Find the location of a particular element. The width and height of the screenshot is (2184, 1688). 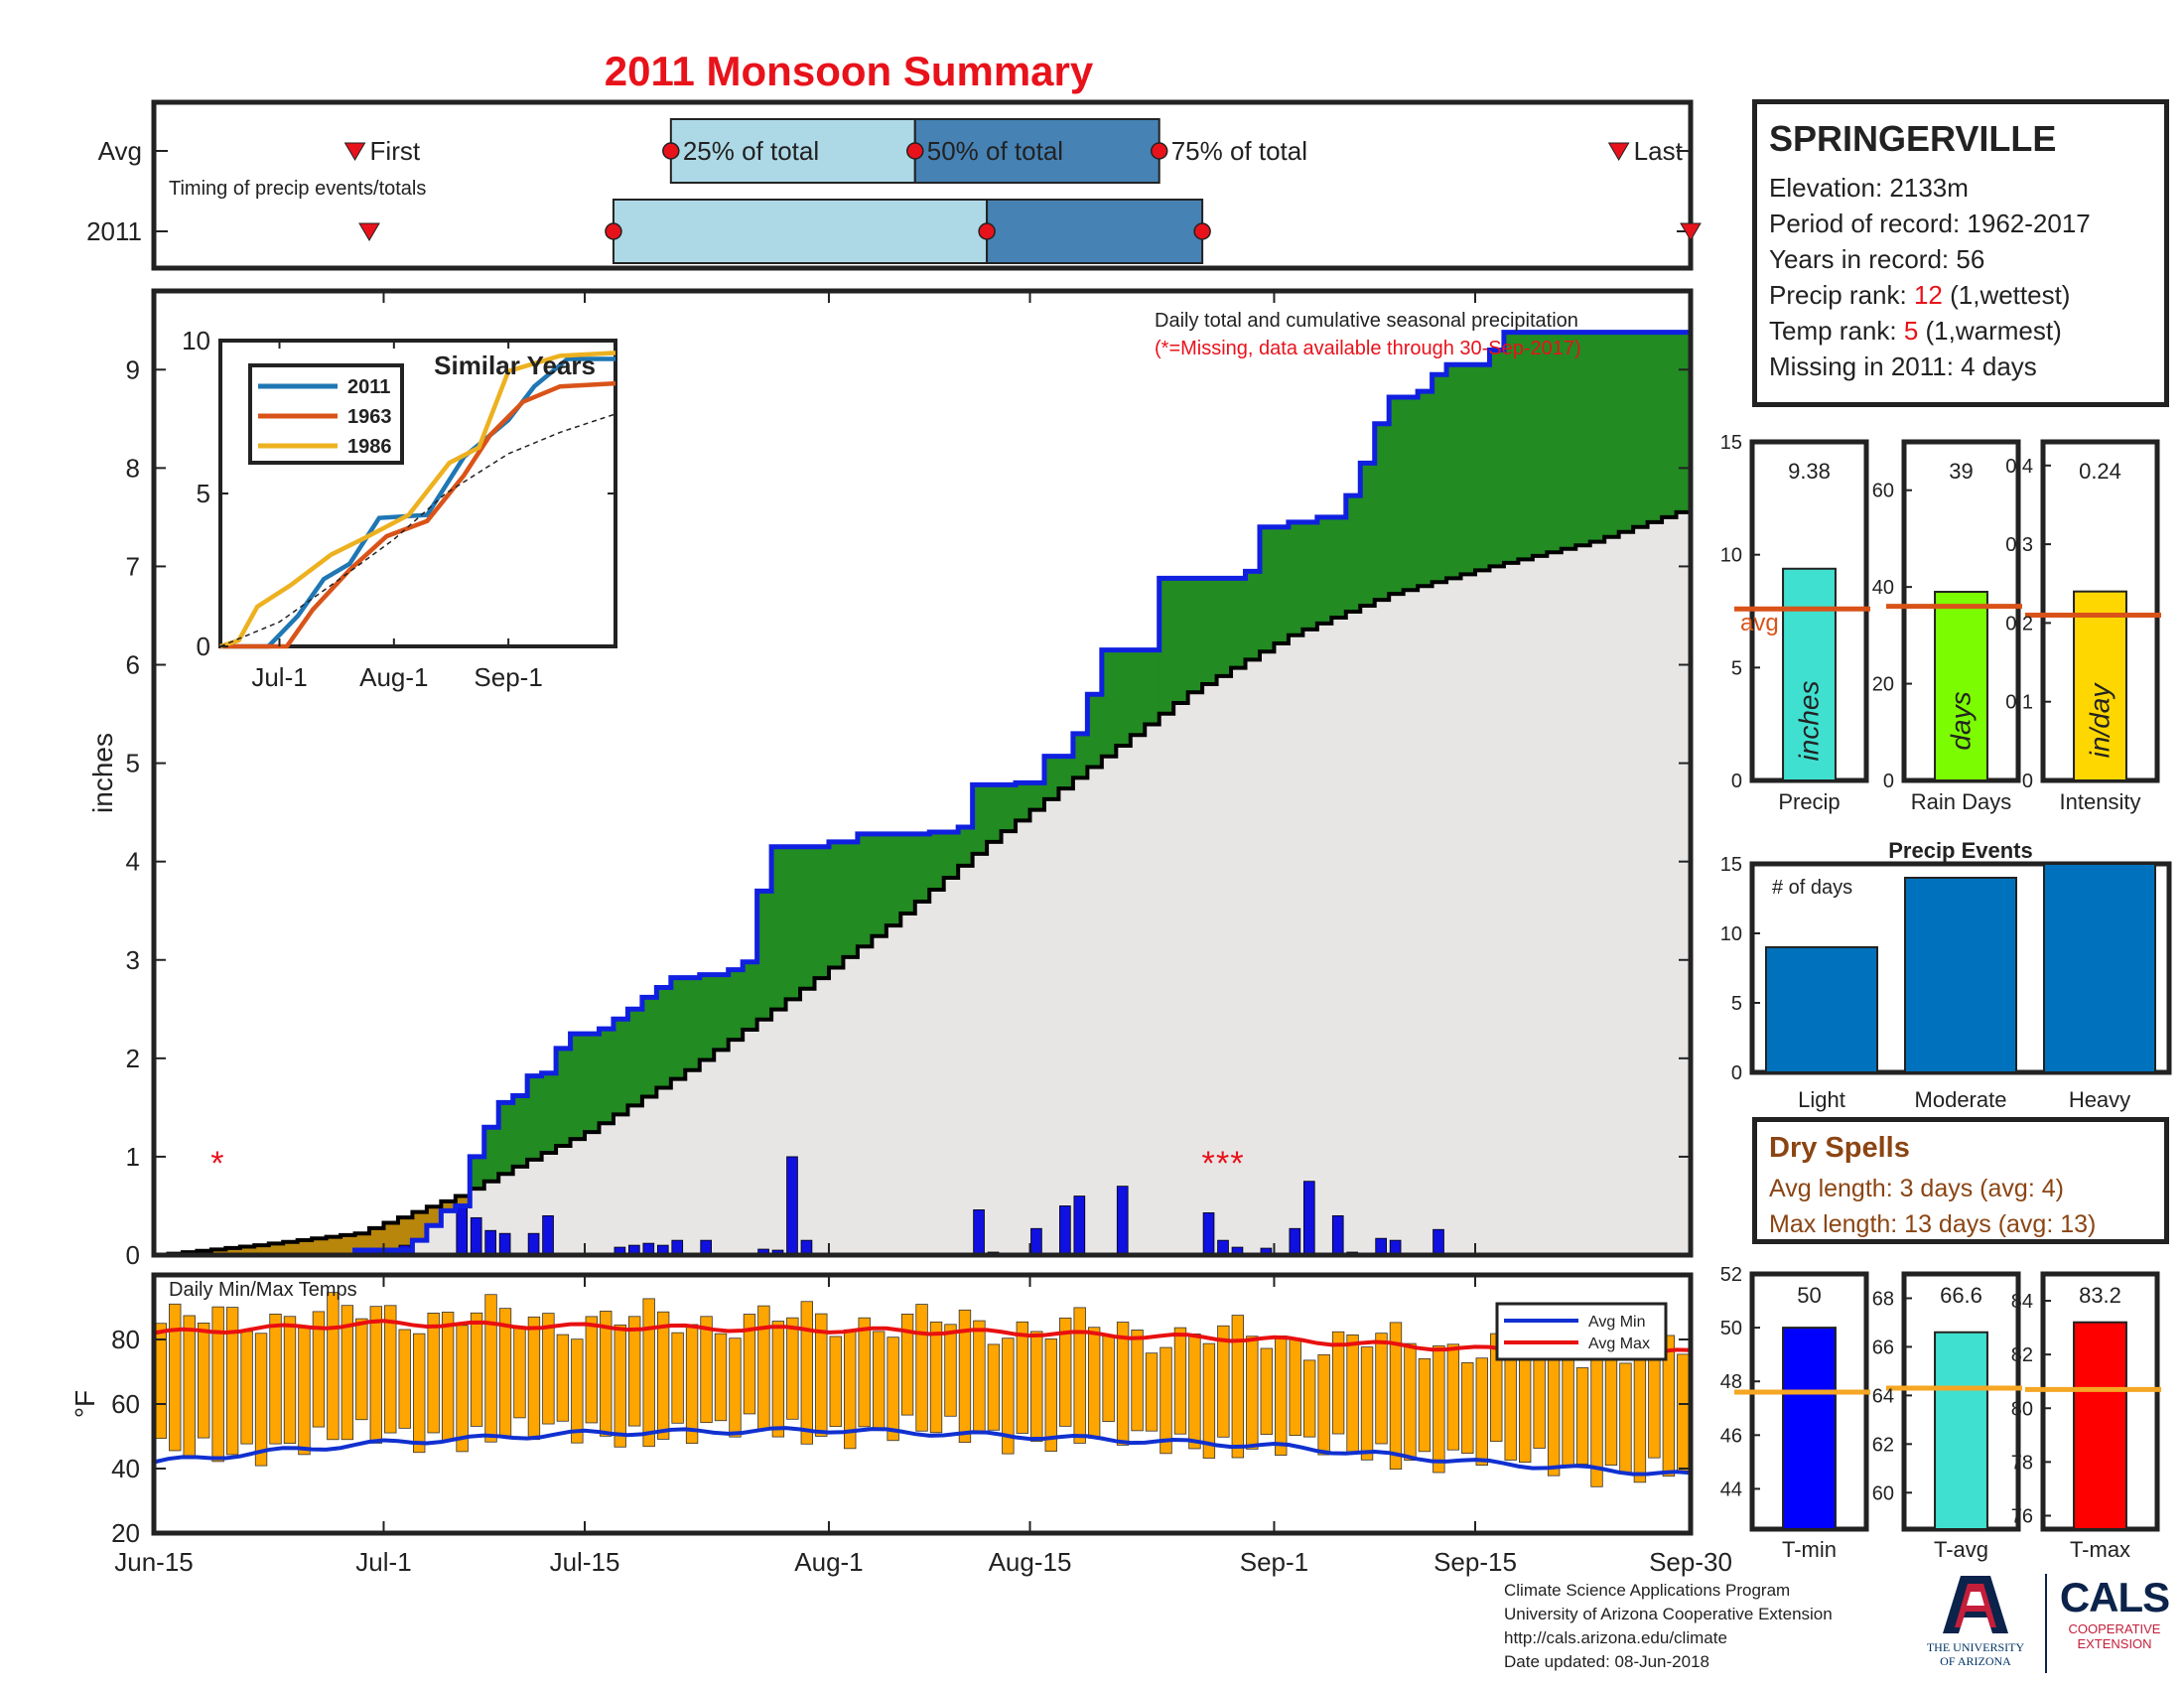

precip-events-y-tick-label: 10 is located at coordinates (1731, 934).